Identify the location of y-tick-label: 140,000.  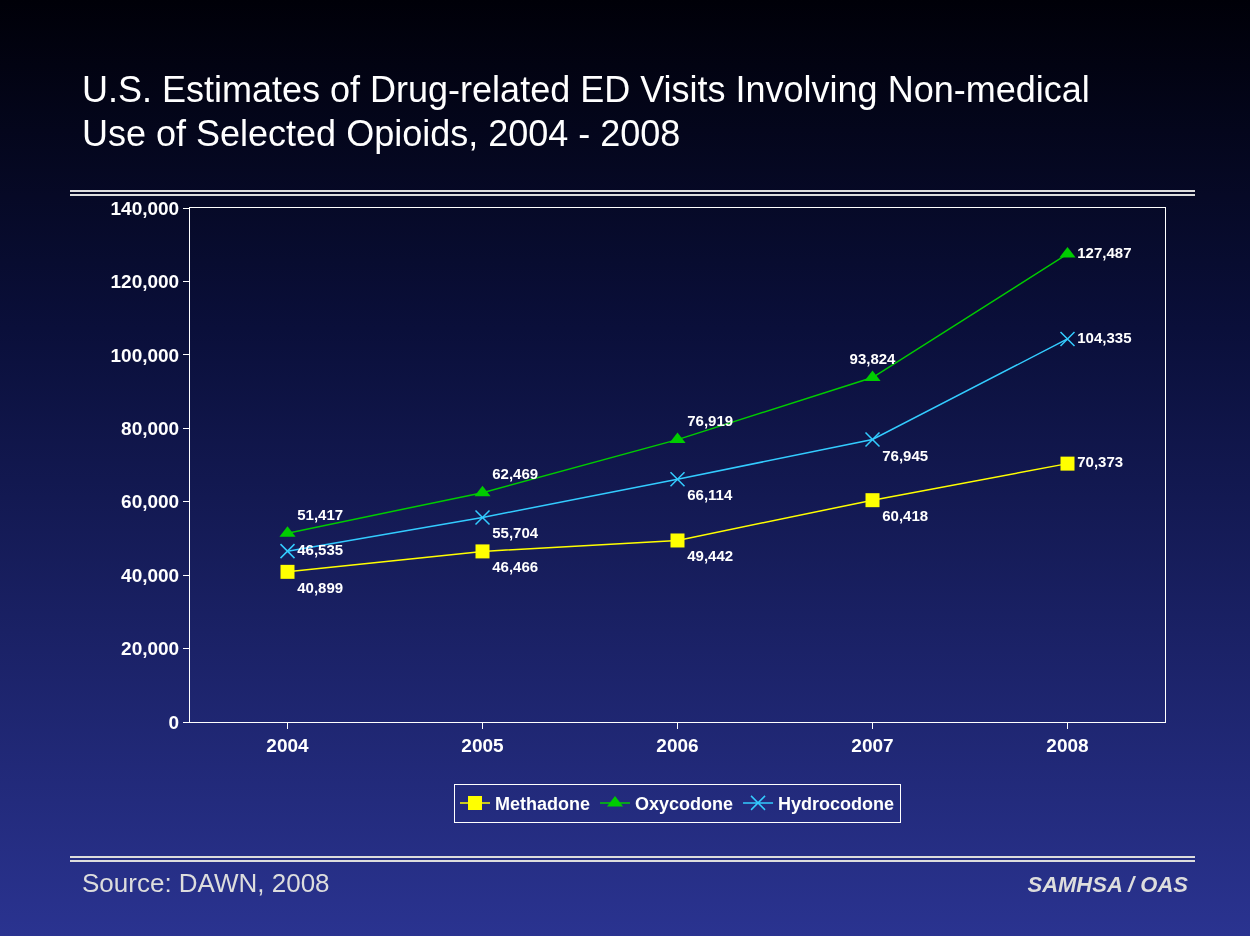
(145, 208).